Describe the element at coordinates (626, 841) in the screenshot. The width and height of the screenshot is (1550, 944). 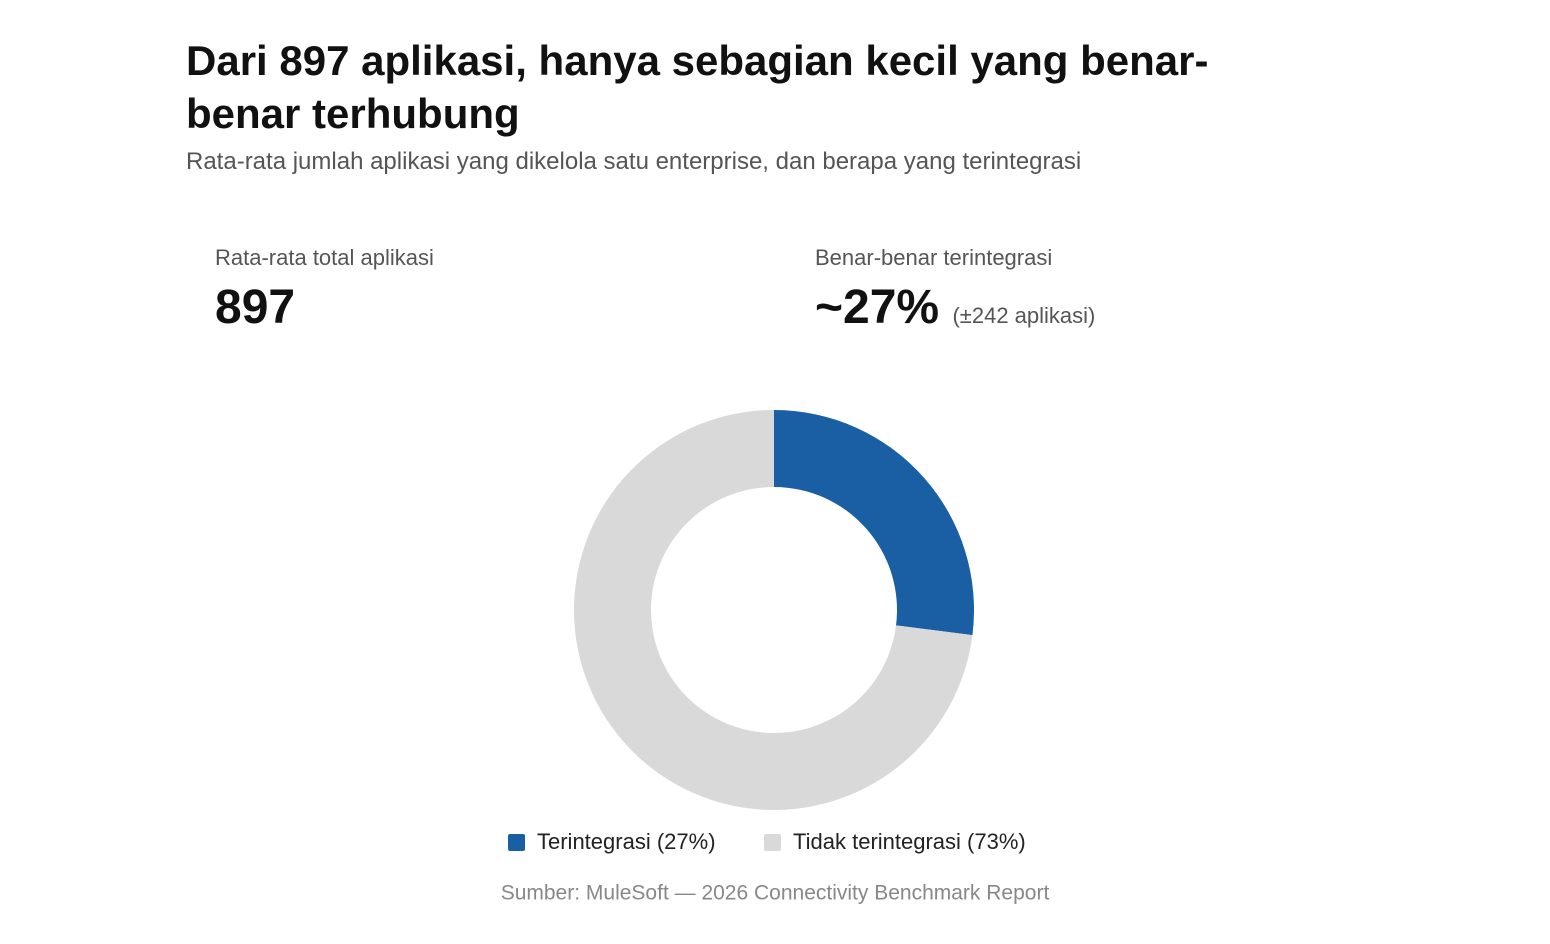
I see `legend-label: Terintegrasi (27%)` at that location.